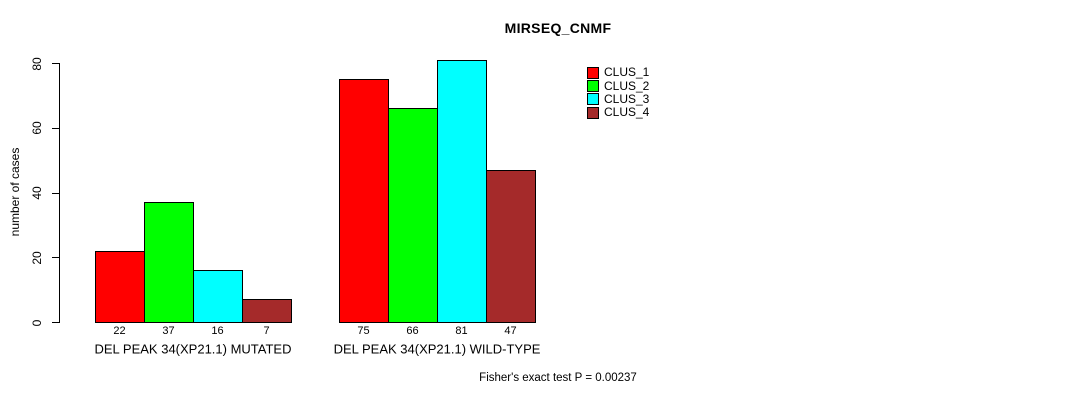 The image size is (1090, 400). What do you see at coordinates (627, 98) in the screenshot?
I see `legend-label: CLUS_3` at bounding box center [627, 98].